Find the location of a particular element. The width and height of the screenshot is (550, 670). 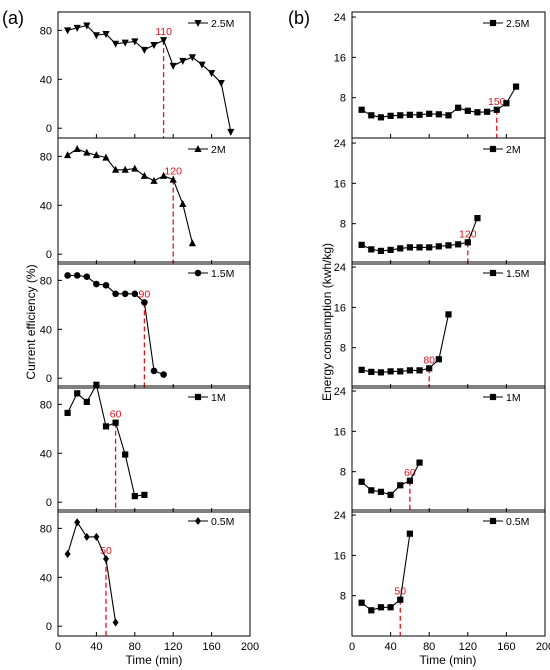

panel-frame-efficiency-0p5m is located at coordinates (154, 573).